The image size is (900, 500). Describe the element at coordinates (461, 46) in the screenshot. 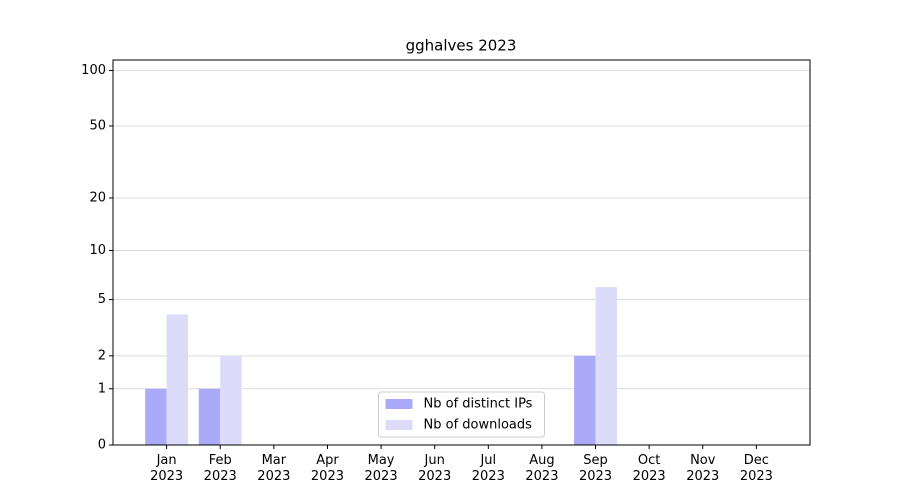

I see `chart-title: gghalves 2023` at that location.